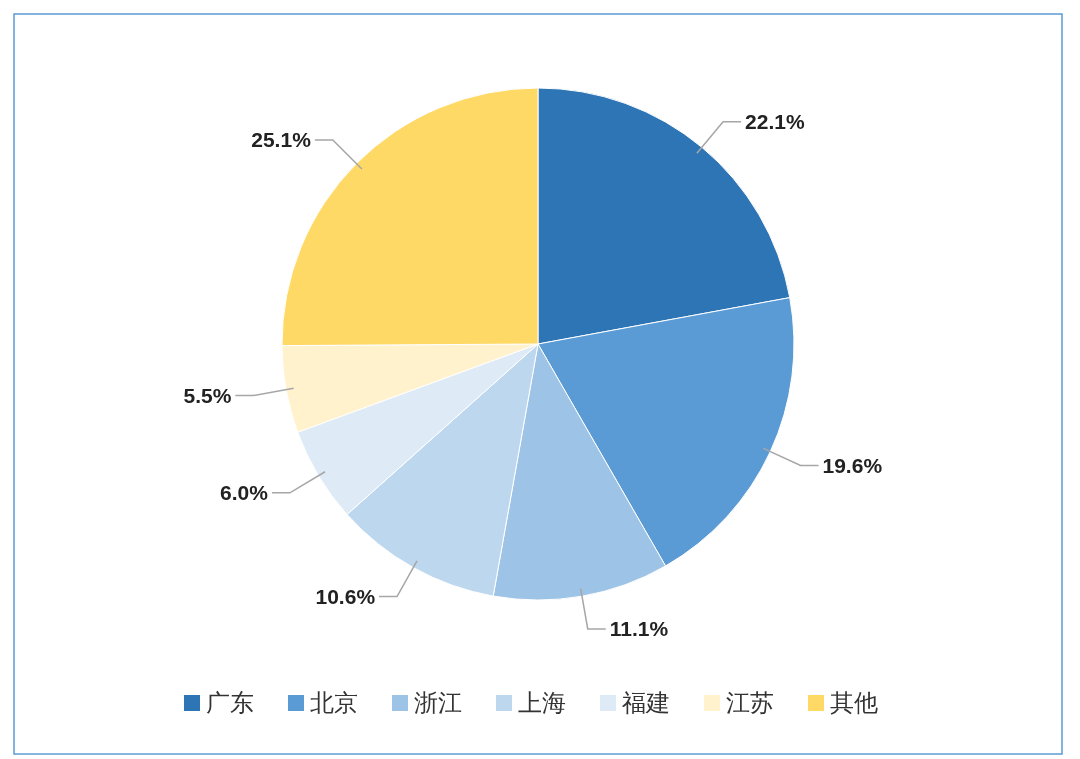  Describe the element at coordinates (207, 395) in the screenshot. I see `data-label: 5.5%` at that location.